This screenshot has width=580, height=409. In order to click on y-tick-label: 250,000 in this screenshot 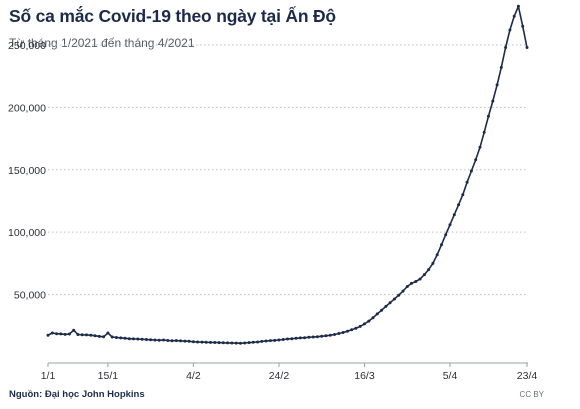, I will do `click(27, 46)`.